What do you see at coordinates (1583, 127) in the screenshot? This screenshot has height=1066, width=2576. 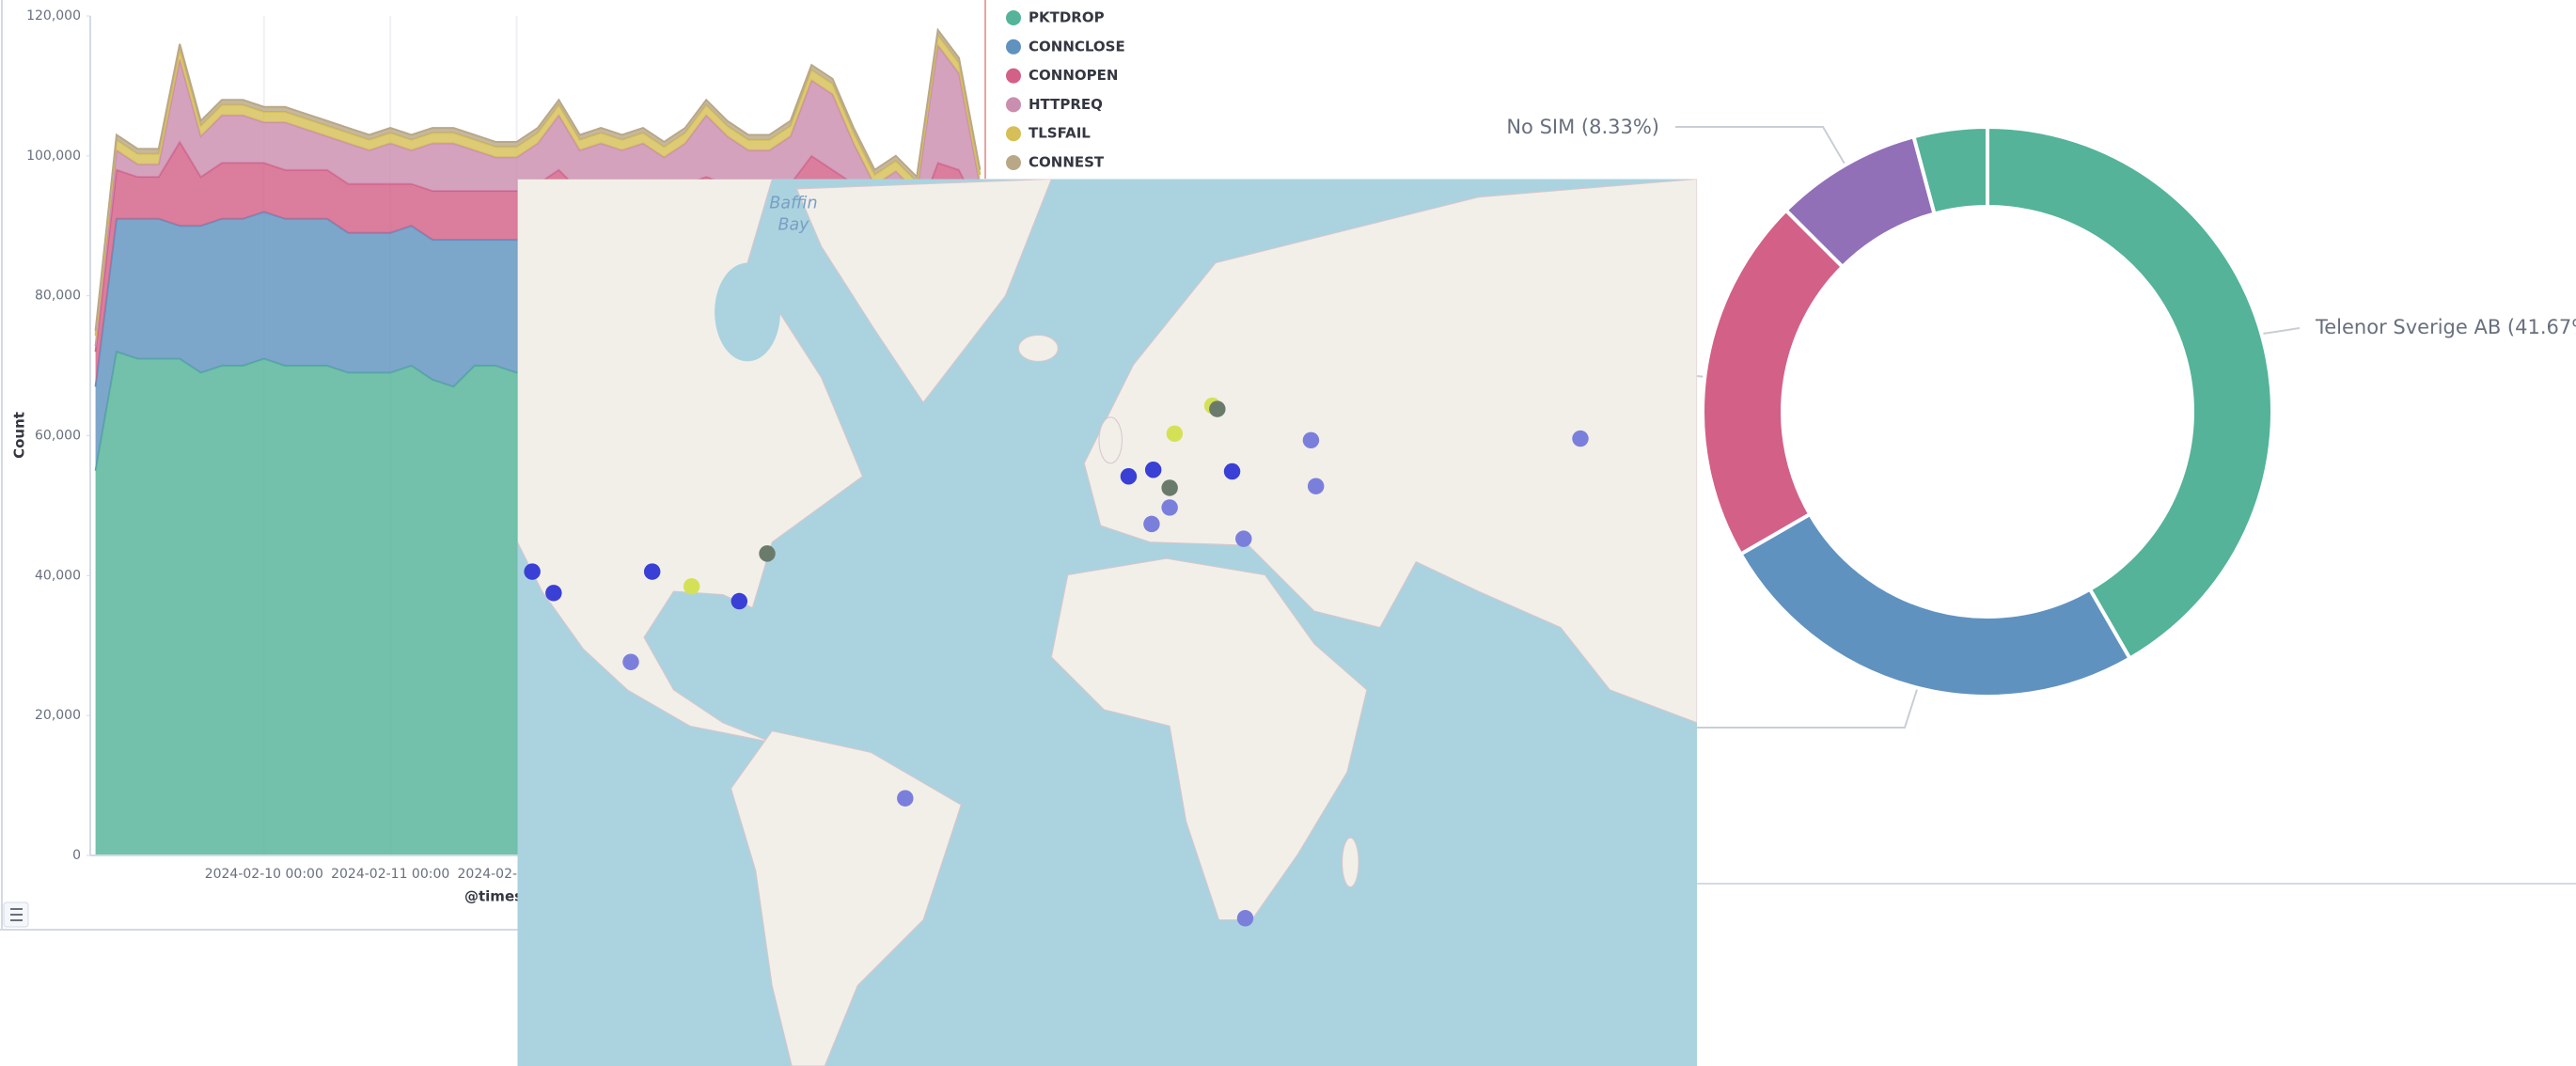 I see `slice-label: No SIM (8.33%)` at bounding box center [1583, 127].